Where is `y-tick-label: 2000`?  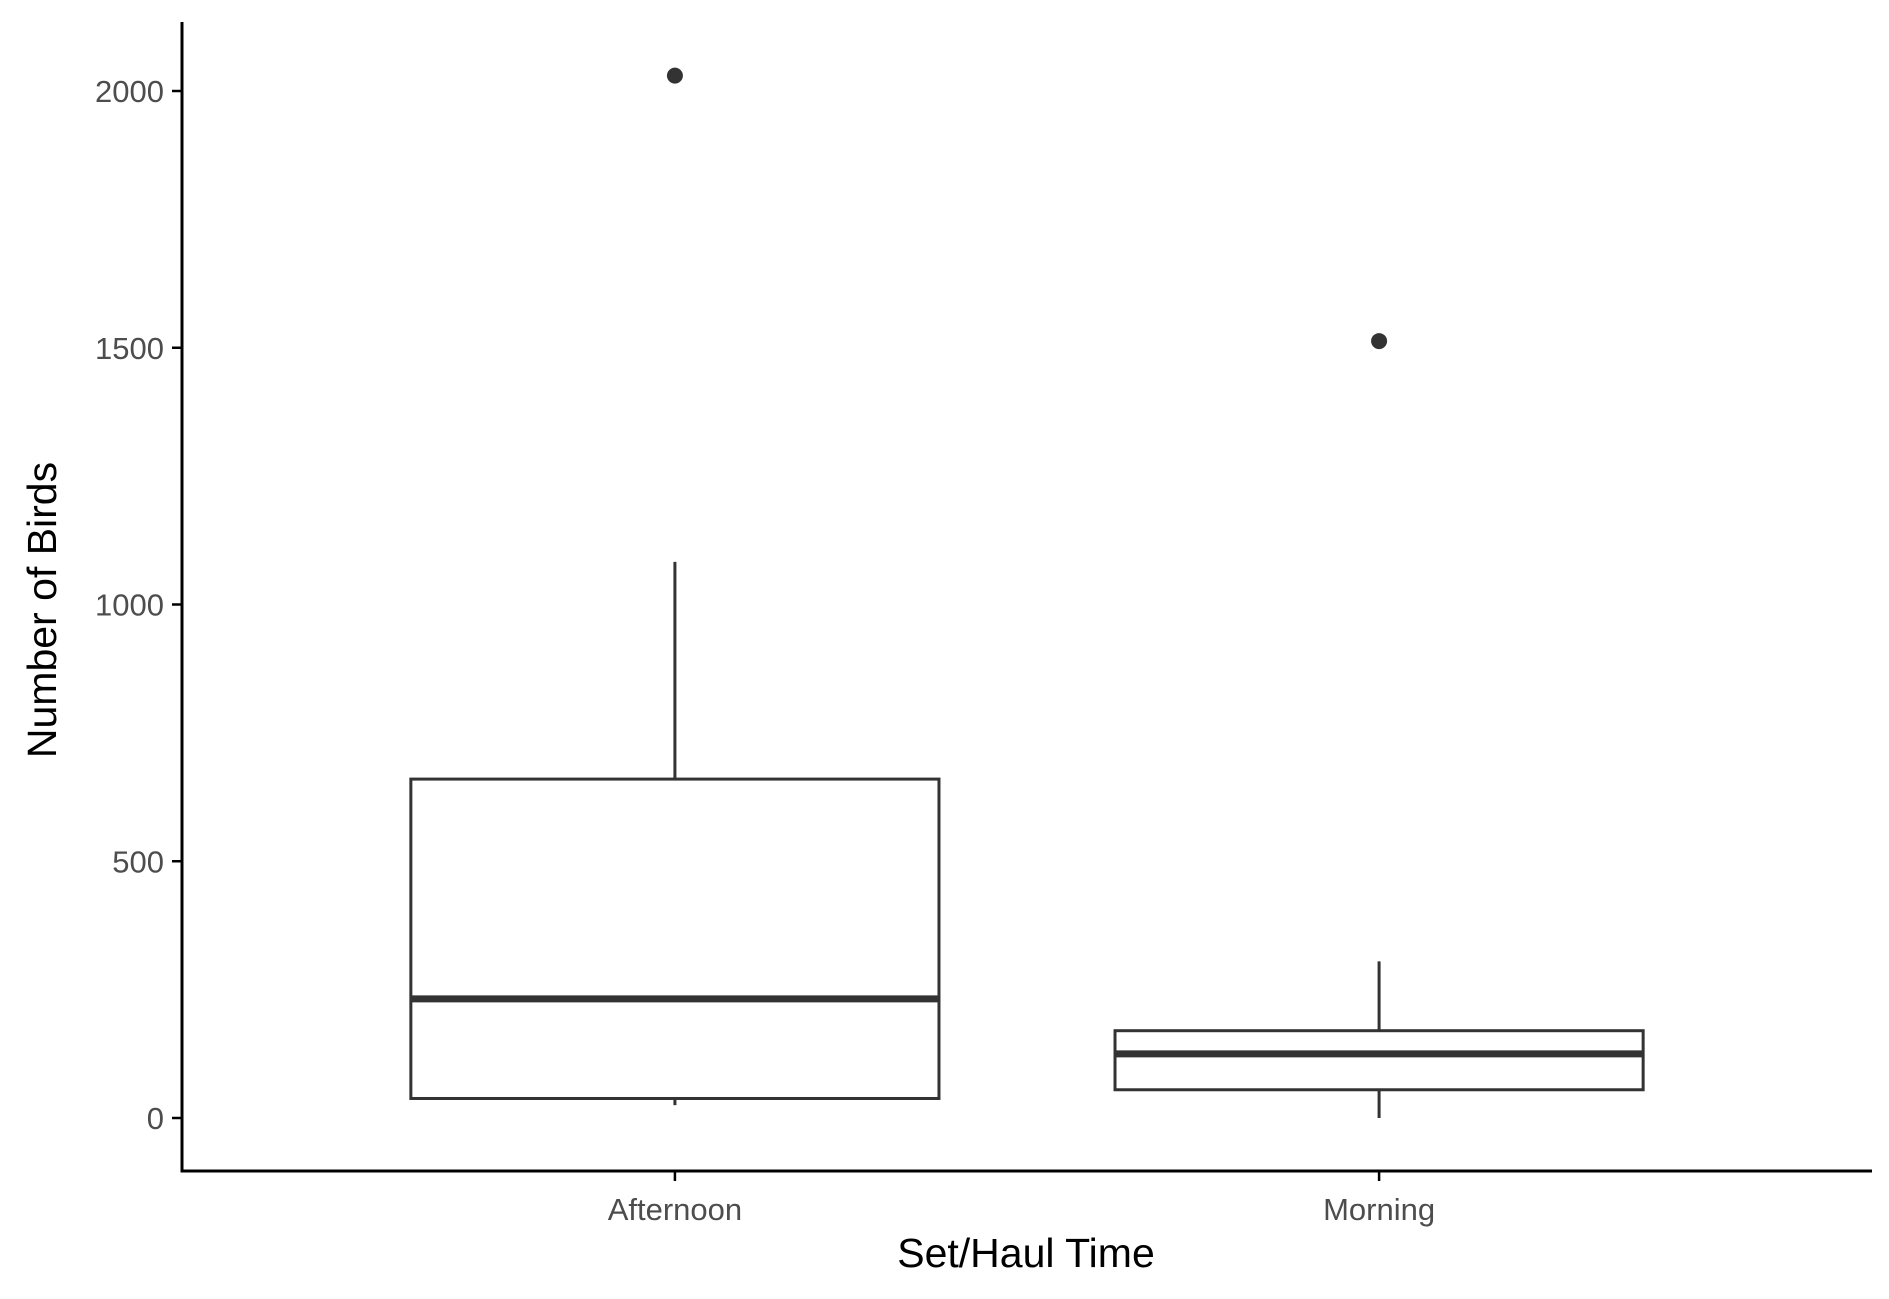 y-tick-label: 2000 is located at coordinates (129, 91).